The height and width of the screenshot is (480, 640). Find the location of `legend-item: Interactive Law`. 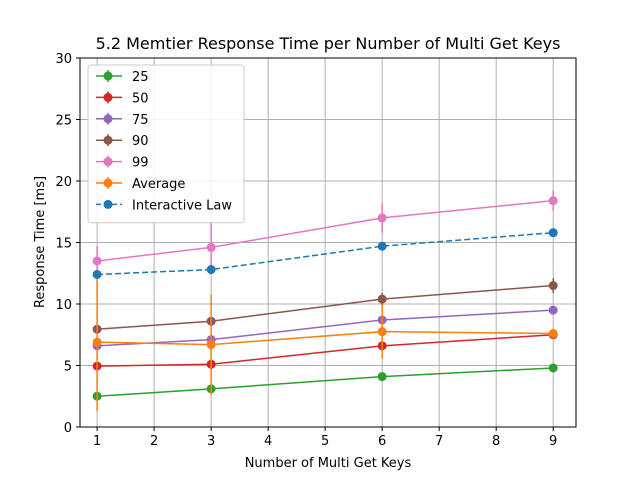

legend-item: Interactive Law is located at coordinates (164, 205).